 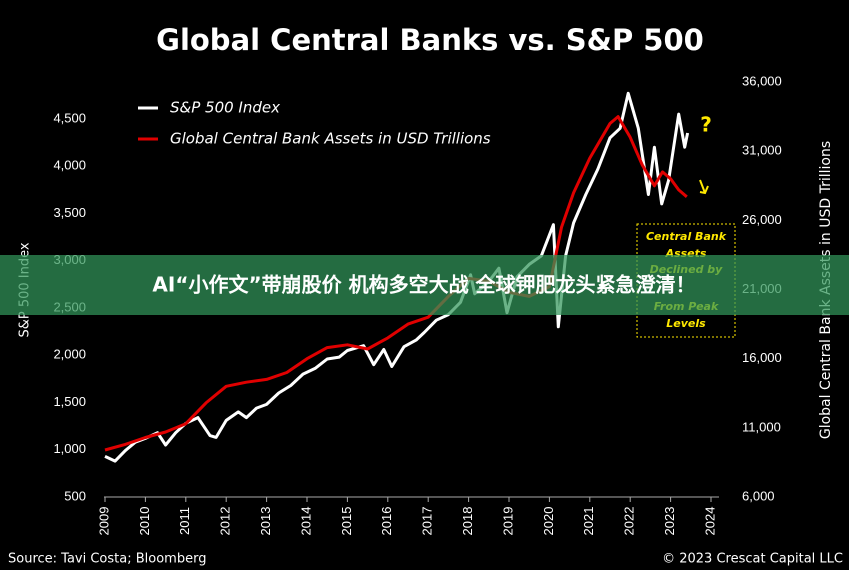 I want to click on y-tick-label: 4,500, so click(x=69, y=117).